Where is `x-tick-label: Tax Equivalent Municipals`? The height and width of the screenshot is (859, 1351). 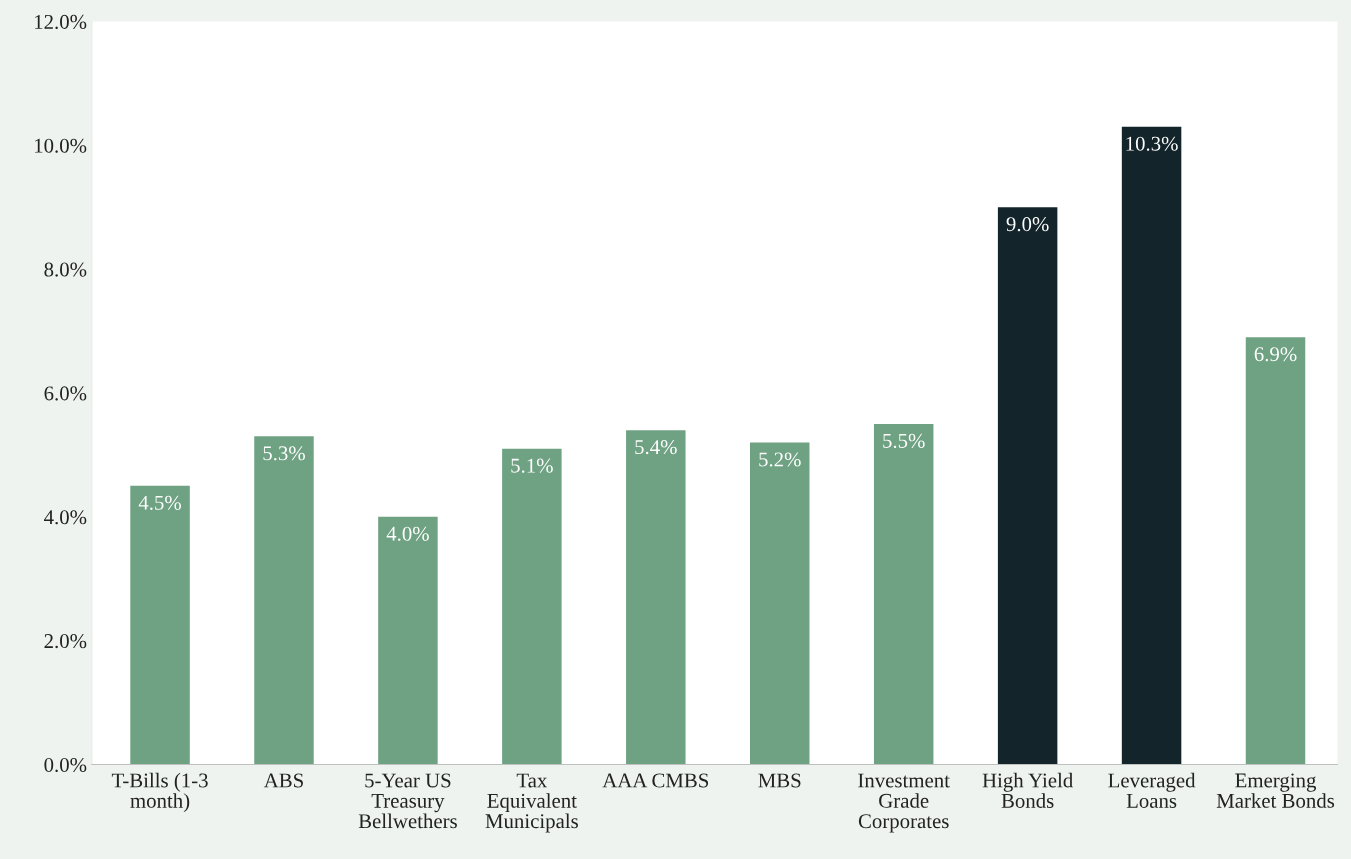 x-tick-label: Tax Equivalent Municipals is located at coordinates (531, 803).